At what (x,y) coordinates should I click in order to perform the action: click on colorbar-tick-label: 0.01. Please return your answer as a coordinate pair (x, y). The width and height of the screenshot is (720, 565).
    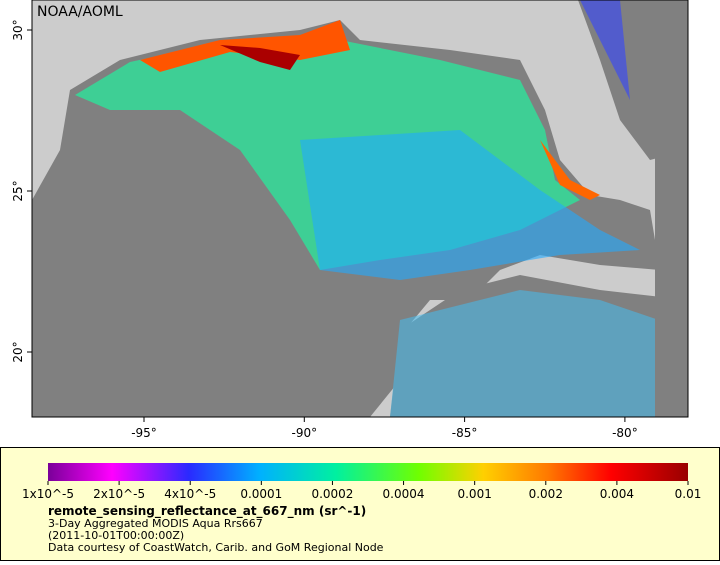
    Looking at the image, I should click on (688, 494).